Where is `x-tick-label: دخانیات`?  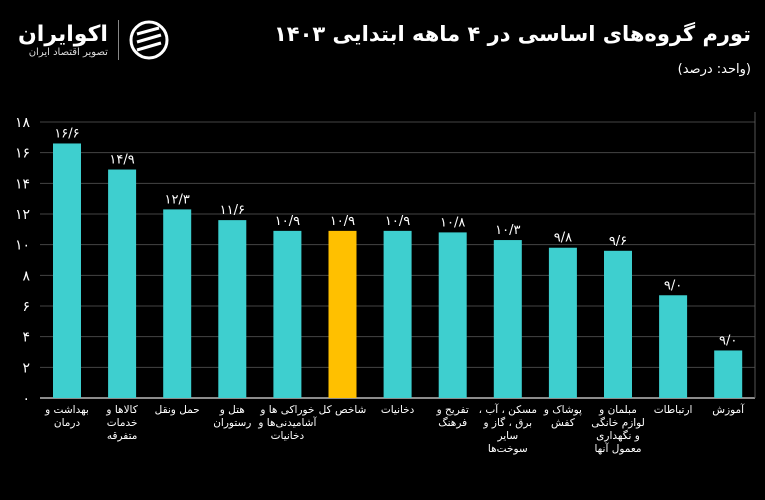 x-tick-label: دخانیات is located at coordinates (397, 410).